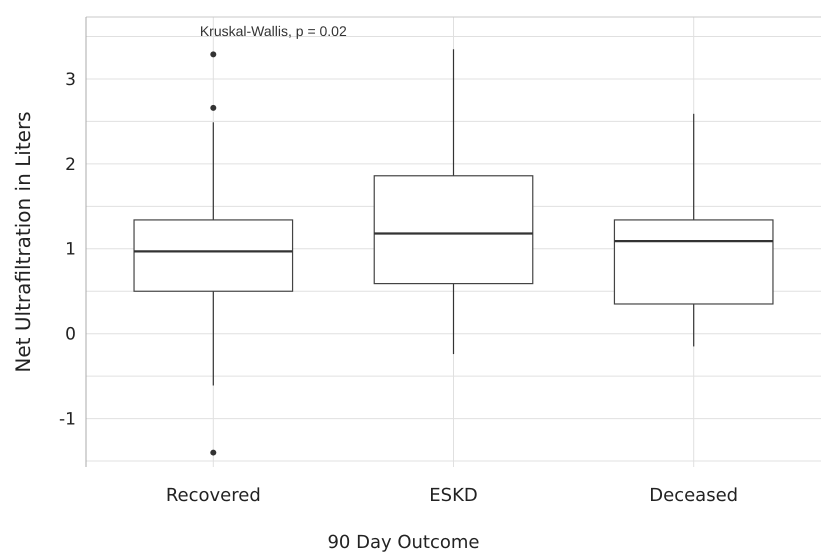  Describe the element at coordinates (213, 495) in the screenshot. I see `x-tick-label: Recovered` at that location.